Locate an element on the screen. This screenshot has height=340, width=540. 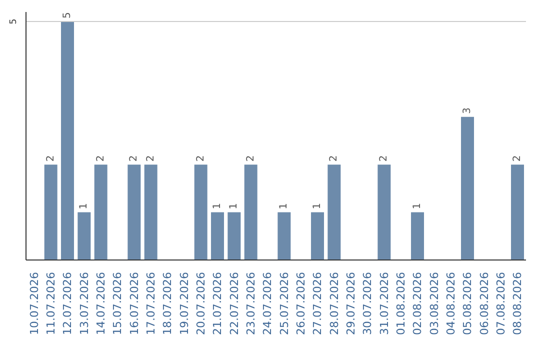
x-tick-label: 15.07.2026 is located at coordinates (117, 303).